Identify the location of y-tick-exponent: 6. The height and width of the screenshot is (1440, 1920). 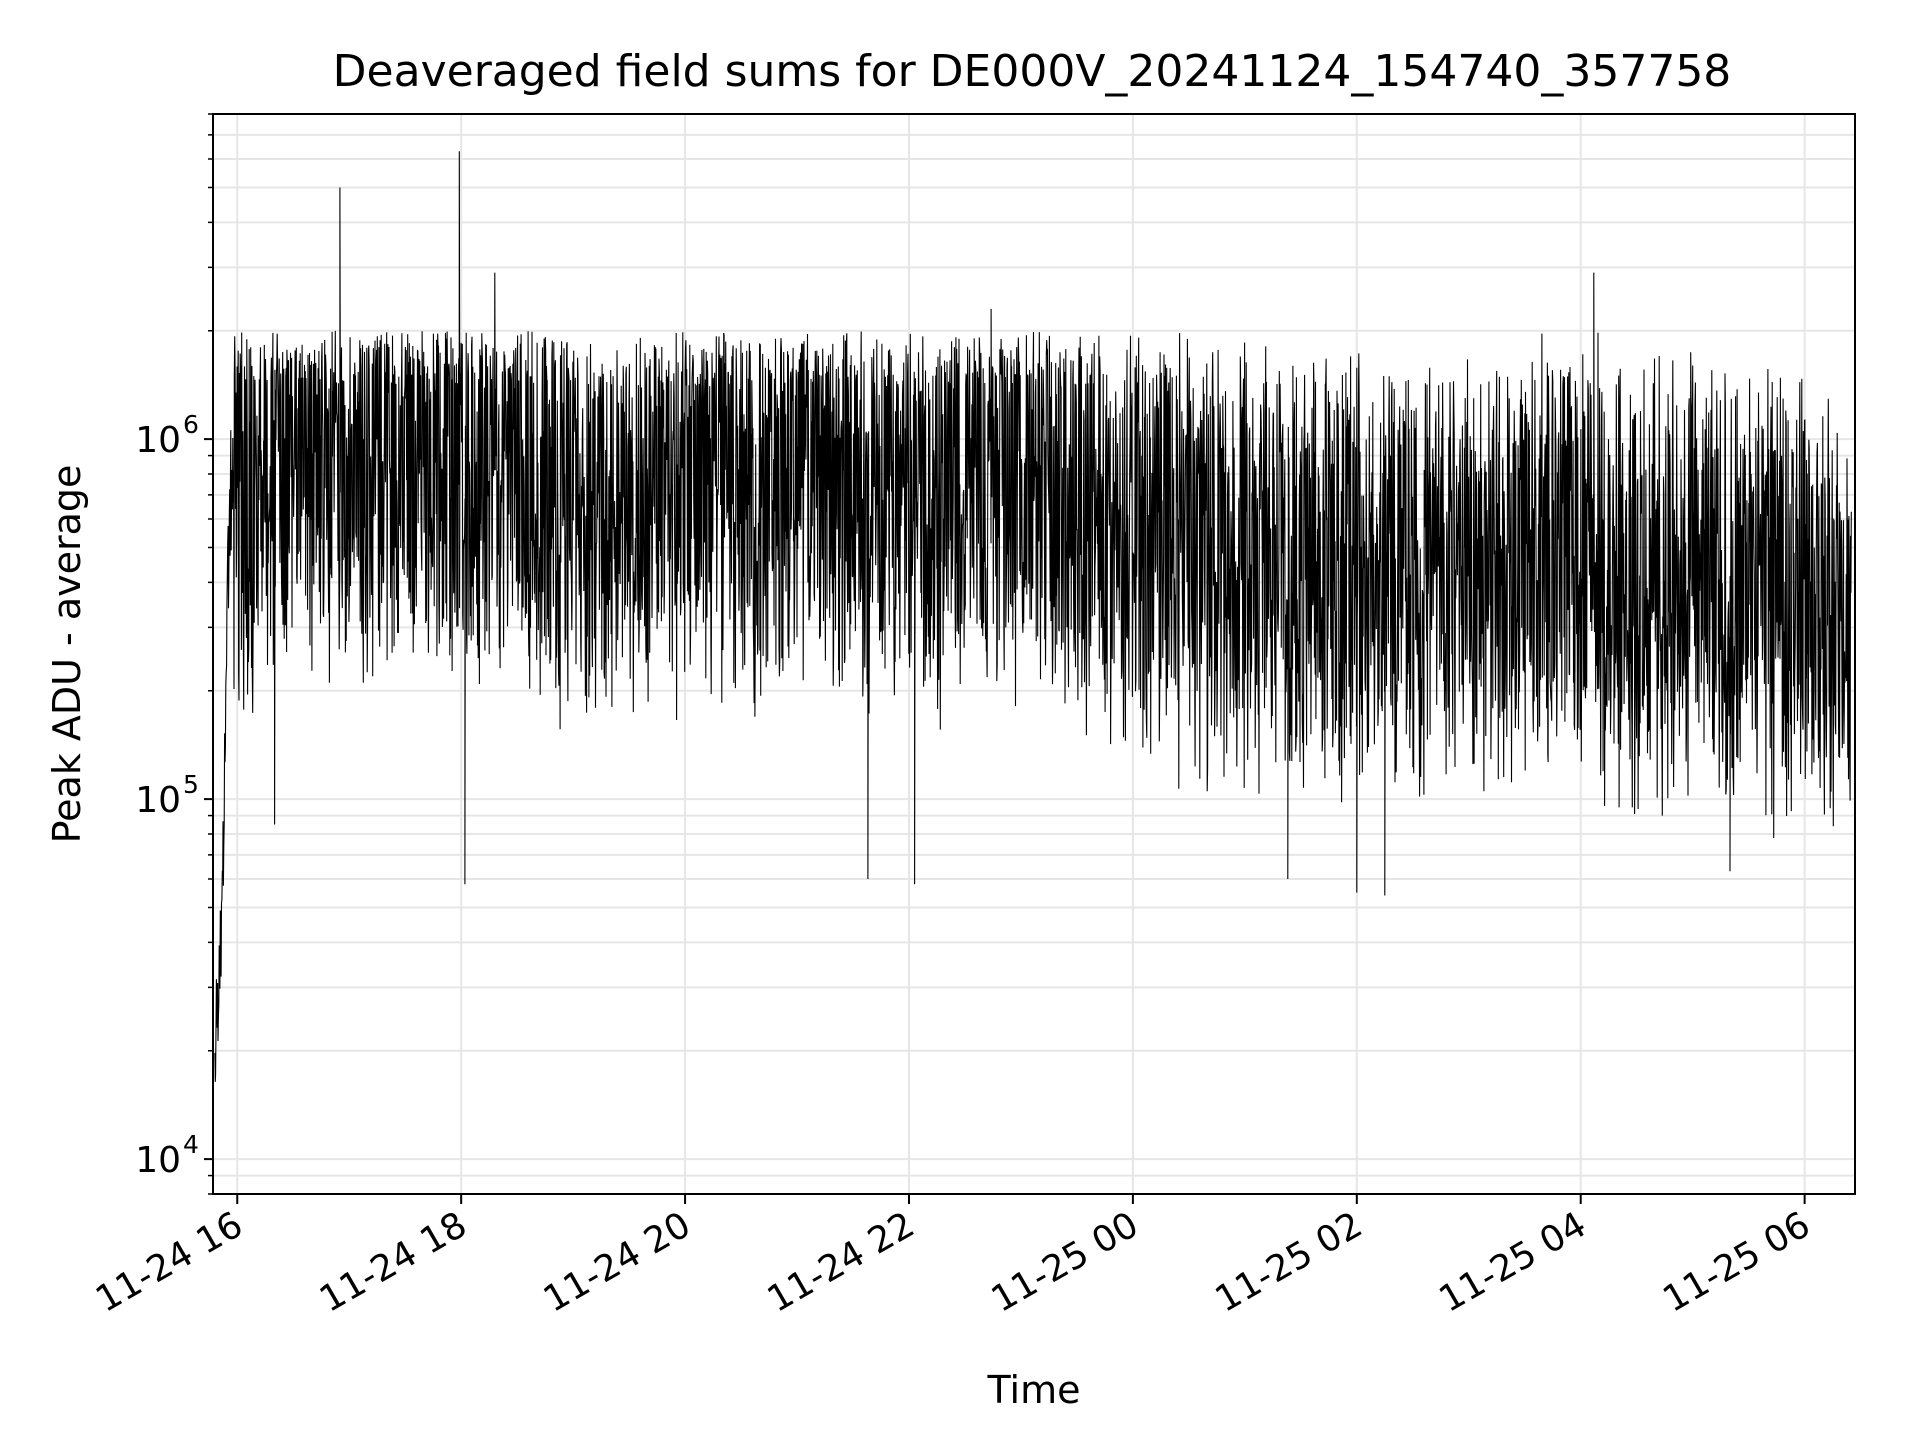
(191, 424).